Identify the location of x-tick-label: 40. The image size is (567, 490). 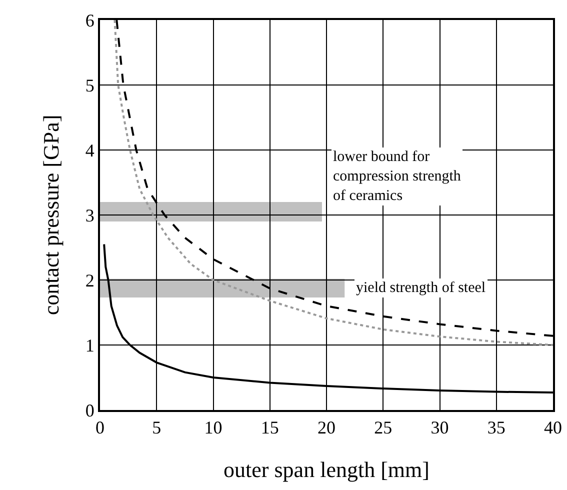
(553, 428).